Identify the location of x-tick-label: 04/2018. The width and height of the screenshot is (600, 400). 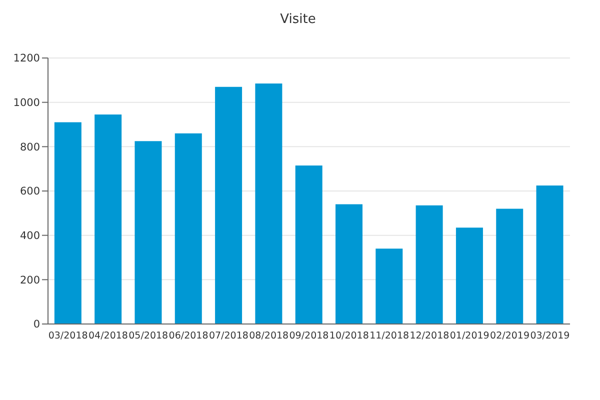
(108, 336).